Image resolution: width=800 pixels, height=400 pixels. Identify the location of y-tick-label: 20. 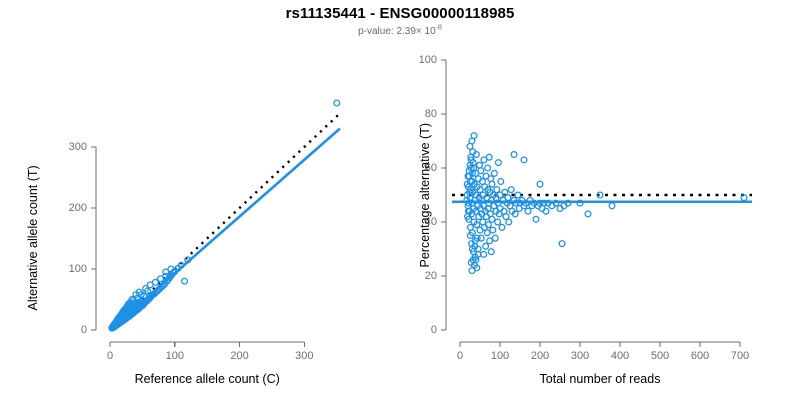
(430, 276).